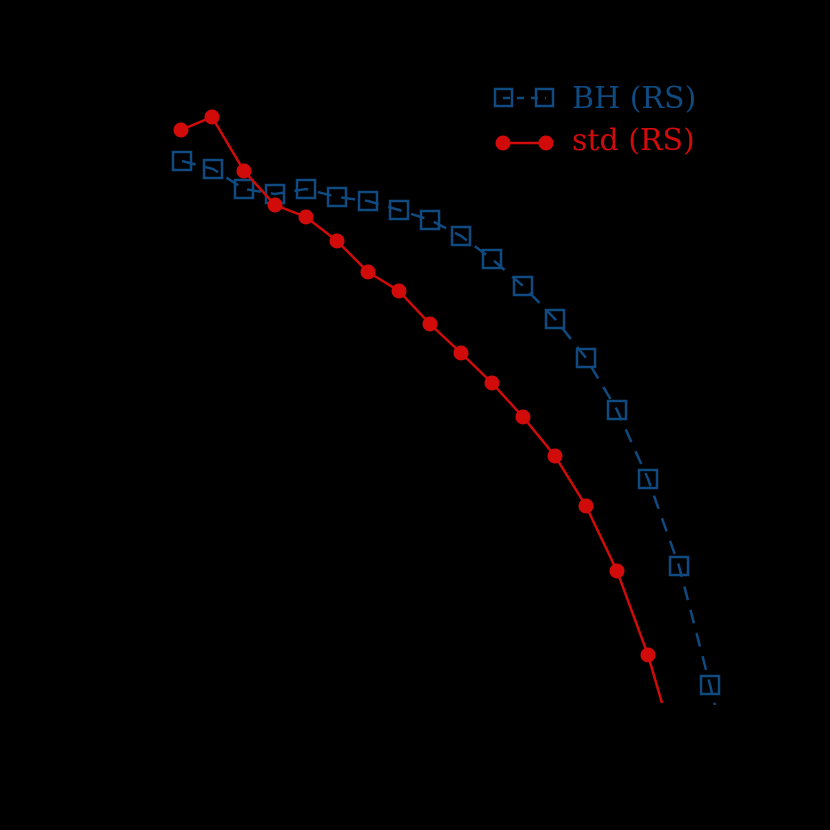 This screenshot has width=830, height=830. What do you see at coordinates (594, 119) in the screenshot?
I see `legend: BH (RS) std (RS)` at bounding box center [594, 119].